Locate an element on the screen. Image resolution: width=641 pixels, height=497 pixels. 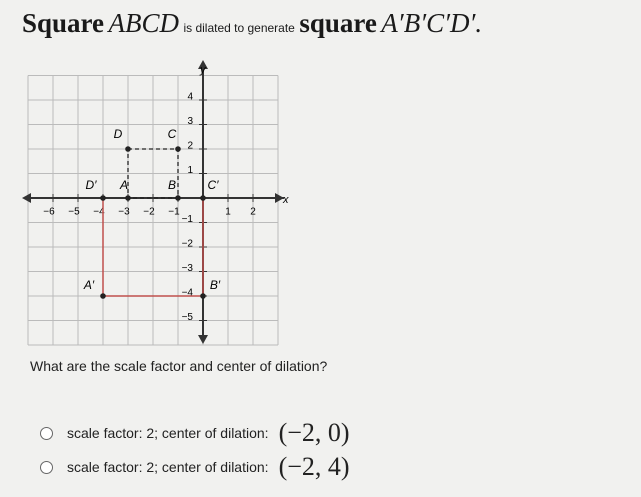
y-tick-label: −2 is located at coordinates (188, 244).